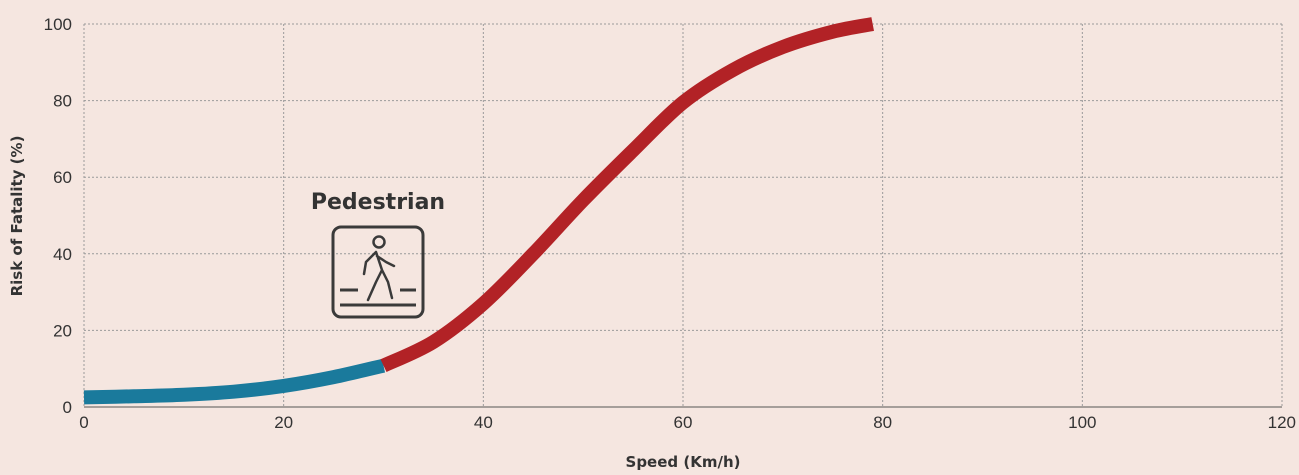 Image resolution: width=1299 pixels, height=475 pixels. Describe the element at coordinates (378, 202) in the screenshot. I see `pedestrian-label: Pedestrian` at that location.